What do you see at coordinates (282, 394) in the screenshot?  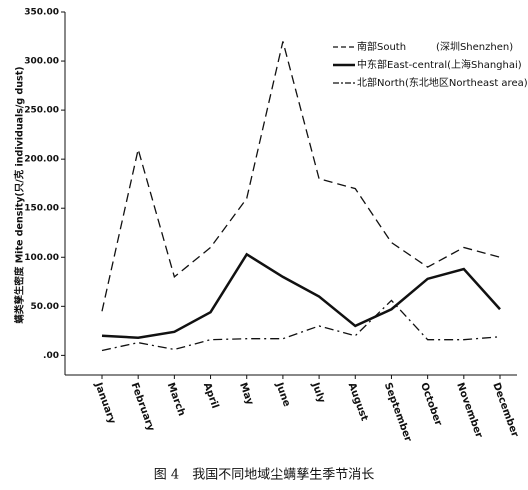 I see `x-tick-label: June` at bounding box center [282, 394].